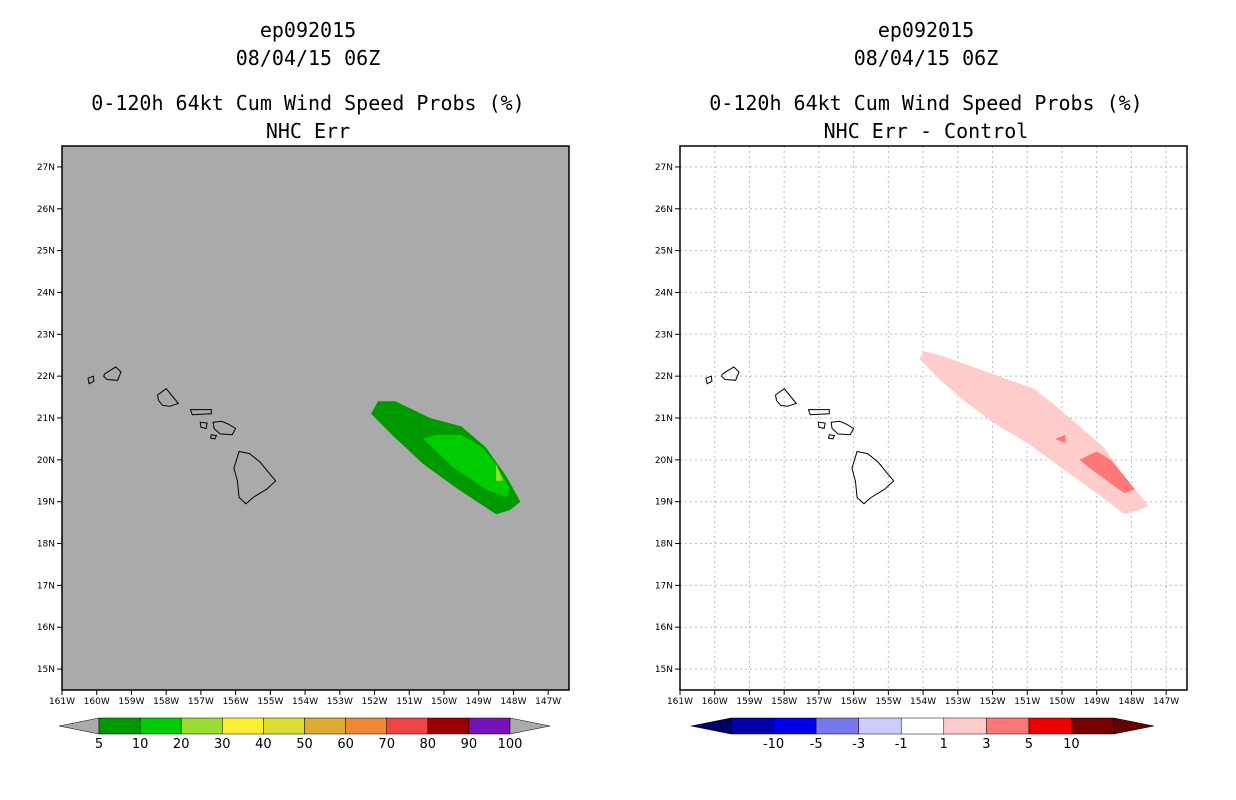 The width and height of the screenshot is (1236, 800). I want to click on kauai-island-outline, so click(112, 373).